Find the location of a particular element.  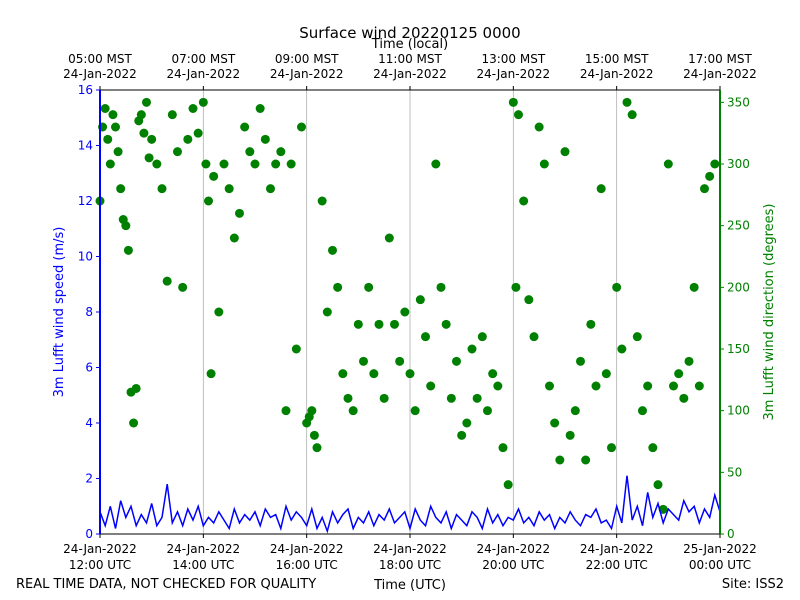

top-tick-time: 17:00 MST is located at coordinates (720, 59).